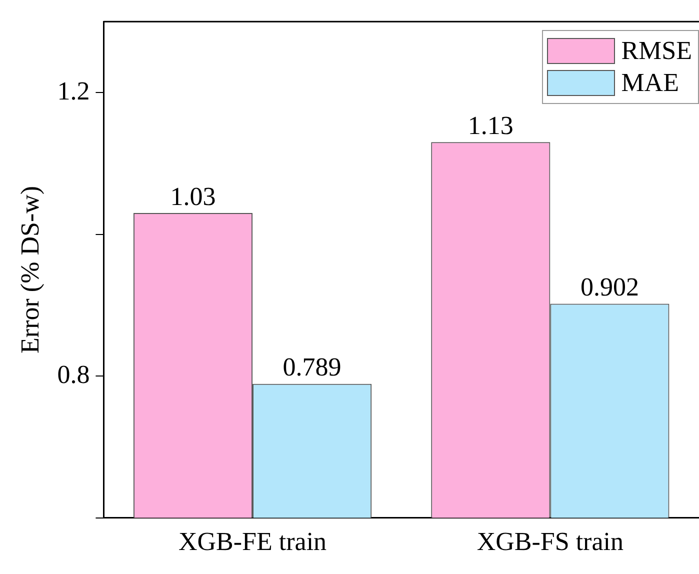 This screenshot has width=699, height=574. What do you see at coordinates (252, 541) in the screenshot?
I see `x-tick-label: XGB-FE train` at bounding box center [252, 541].